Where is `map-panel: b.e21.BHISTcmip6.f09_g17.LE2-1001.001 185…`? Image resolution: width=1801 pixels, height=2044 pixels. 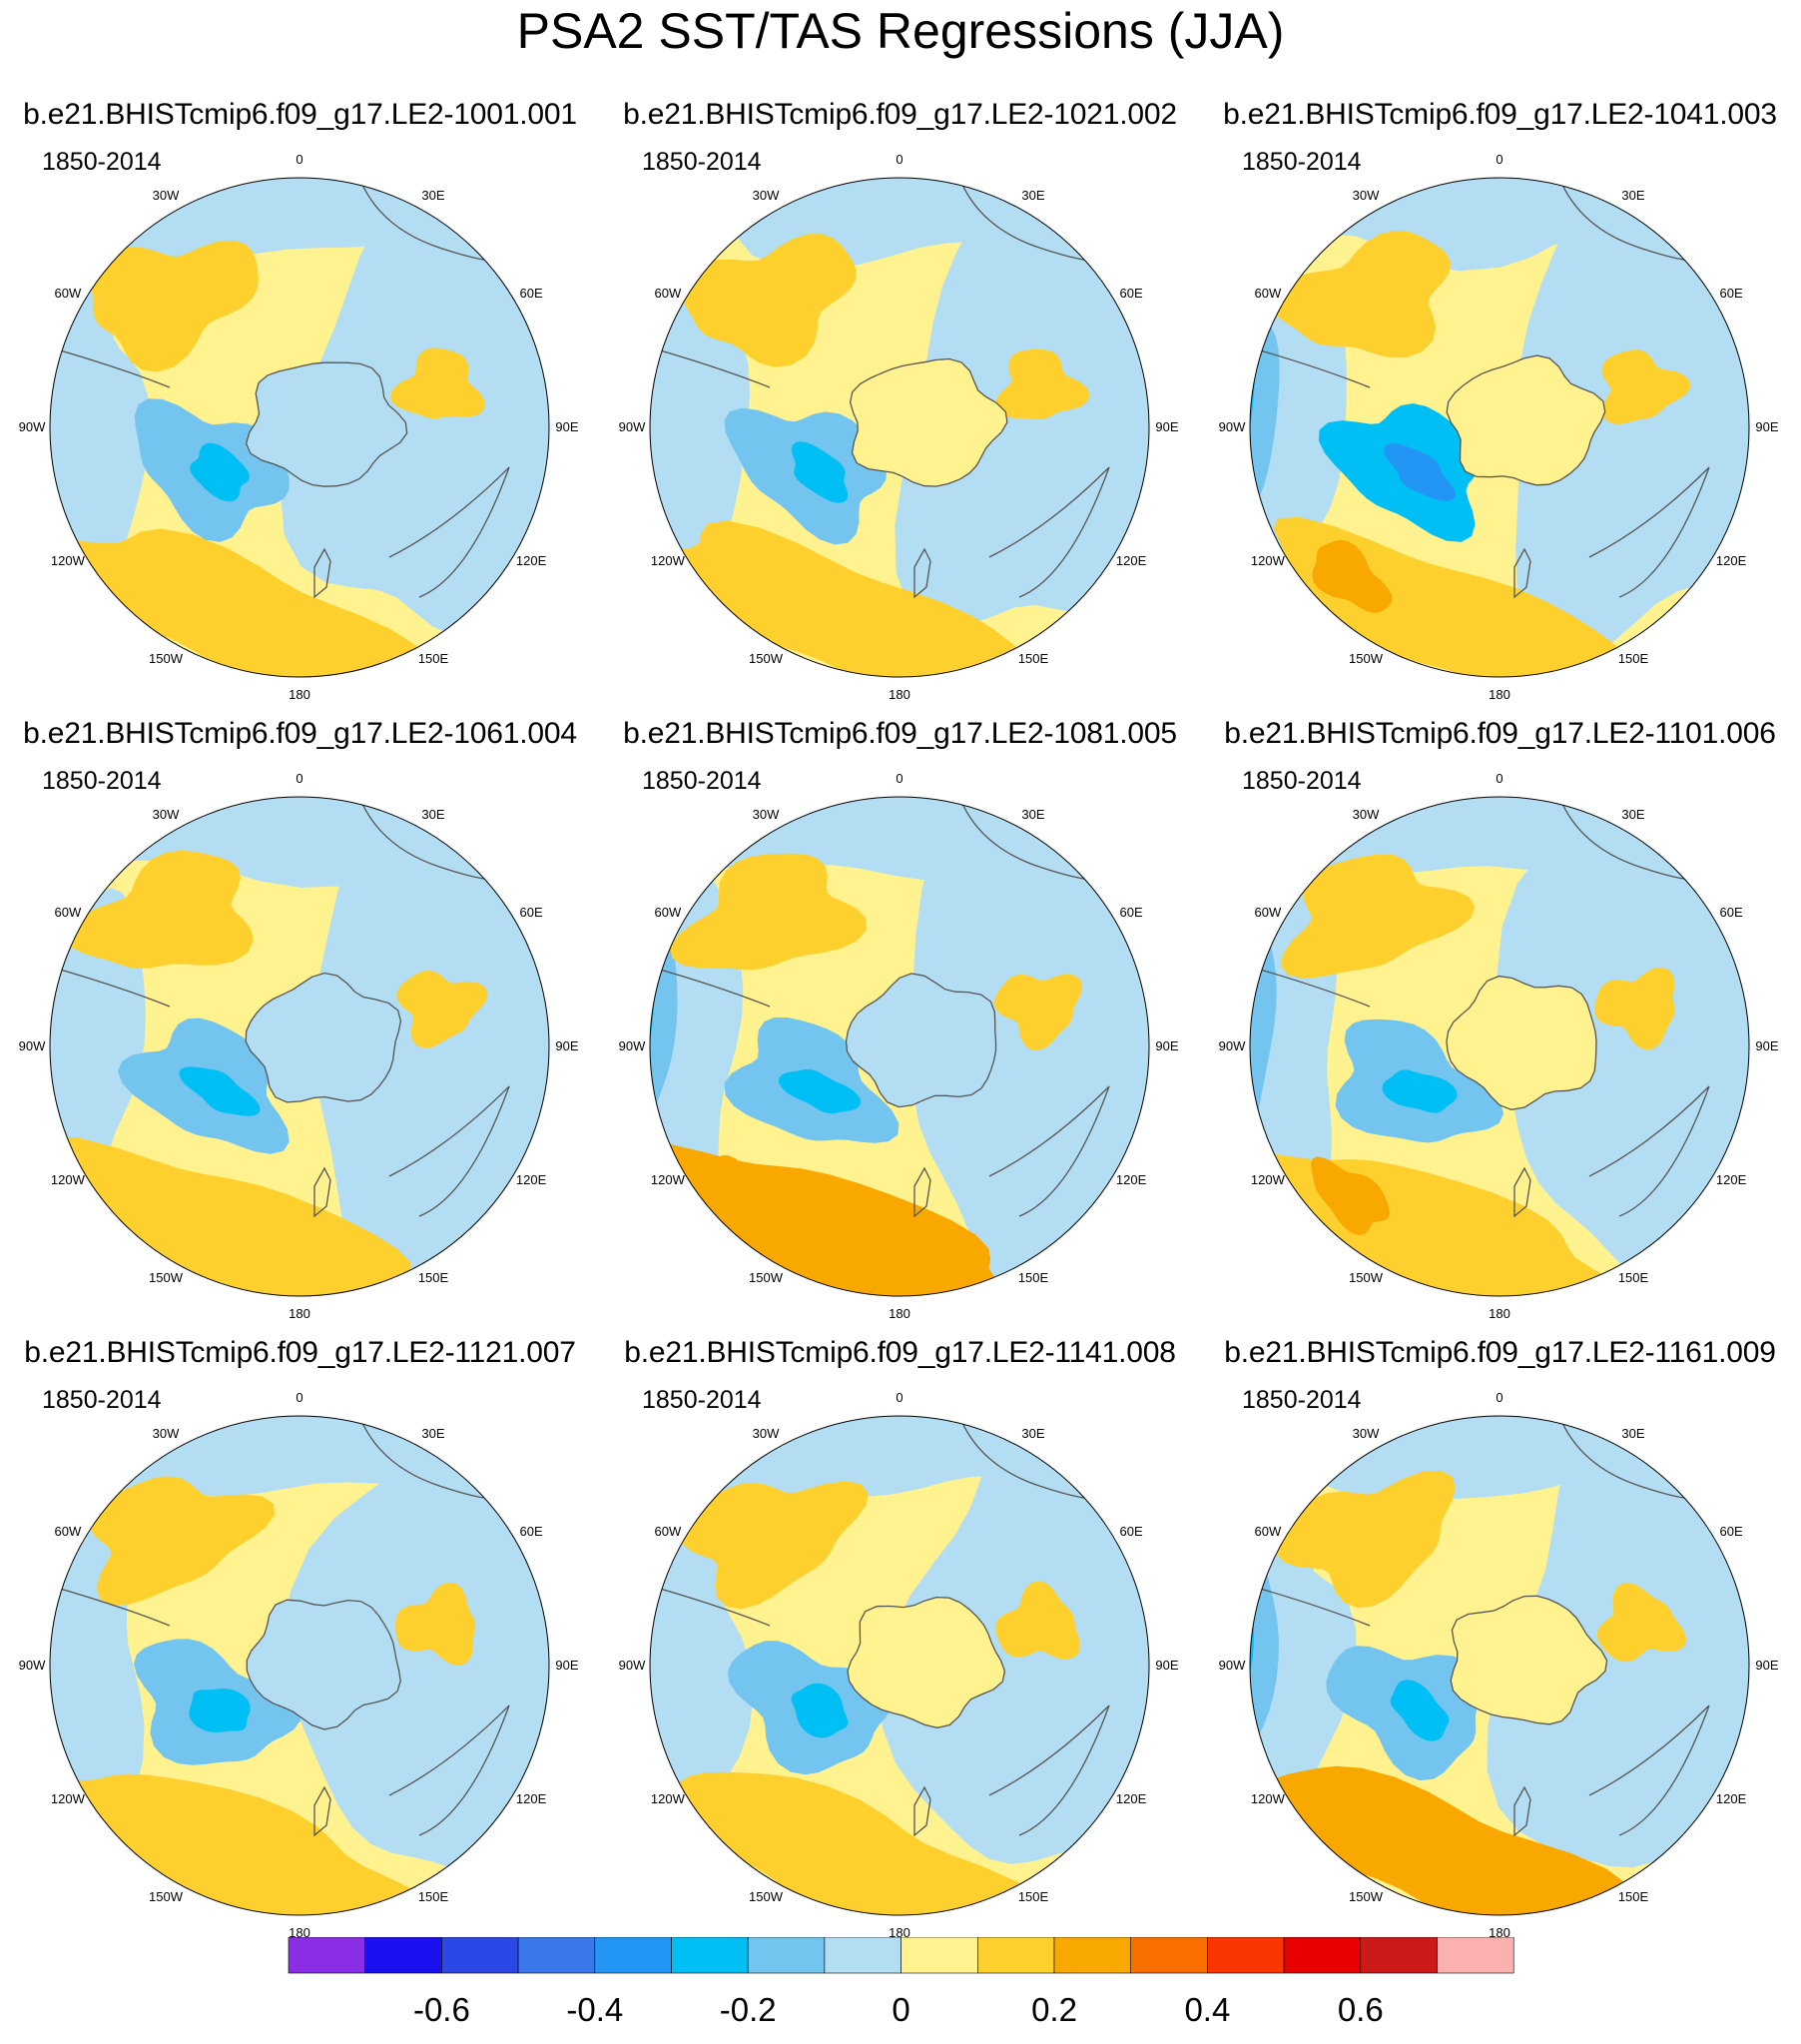
map-panel: b.e21.BHISTcmip6.f09_g17.LE2-1001.001 185… is located at coordinates (300, 407).